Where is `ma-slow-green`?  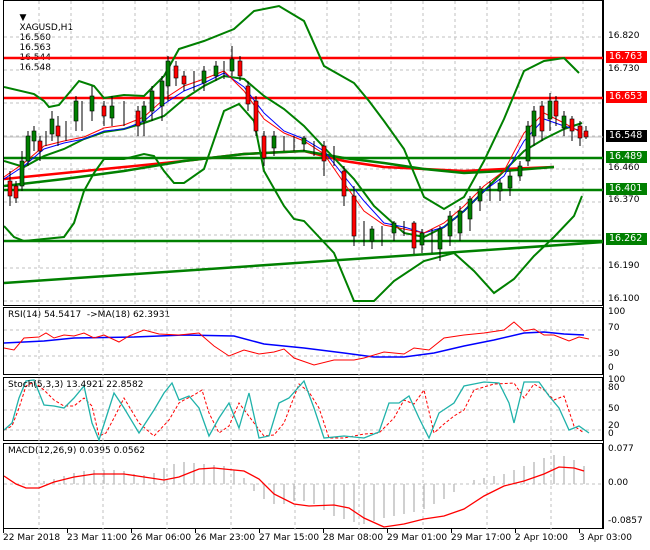 ma-slow-green is located at coordinates (279, 168).